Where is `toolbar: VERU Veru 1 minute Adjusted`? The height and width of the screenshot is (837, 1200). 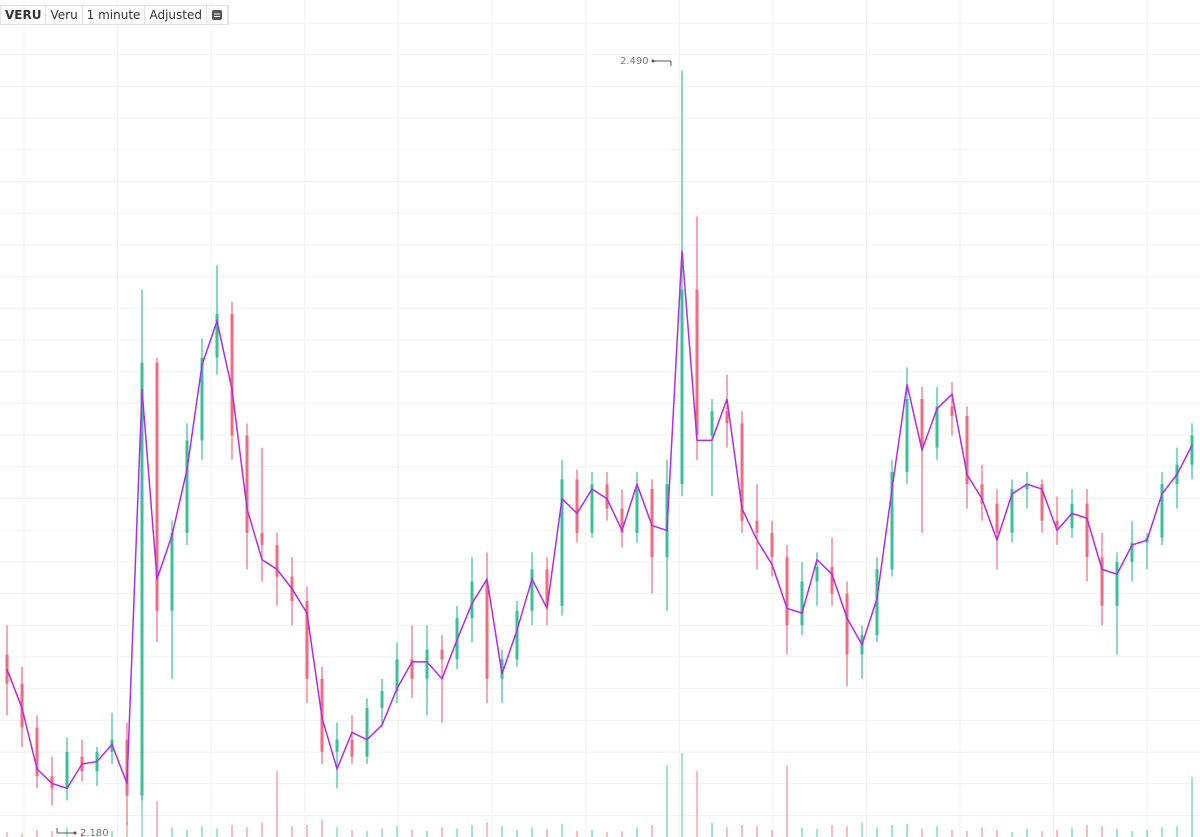 toolbar: VERU Veru 1 minute Adjusted is located at coordinates (114, 15).